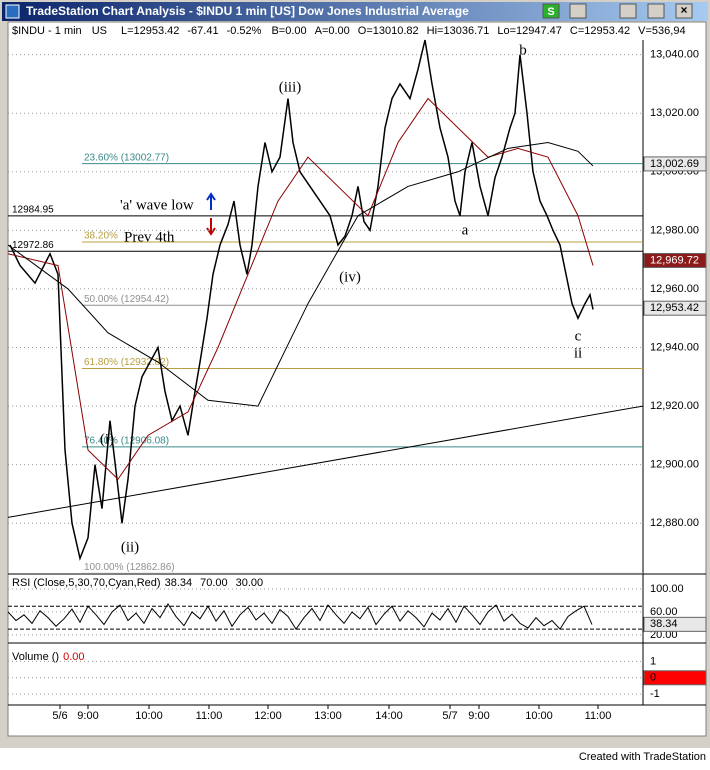 This screenshot has height=770, width=710. Describe the element at coordinates (667, 589) in the screenshot. I see `y-tick-label: 100.00` at that location.